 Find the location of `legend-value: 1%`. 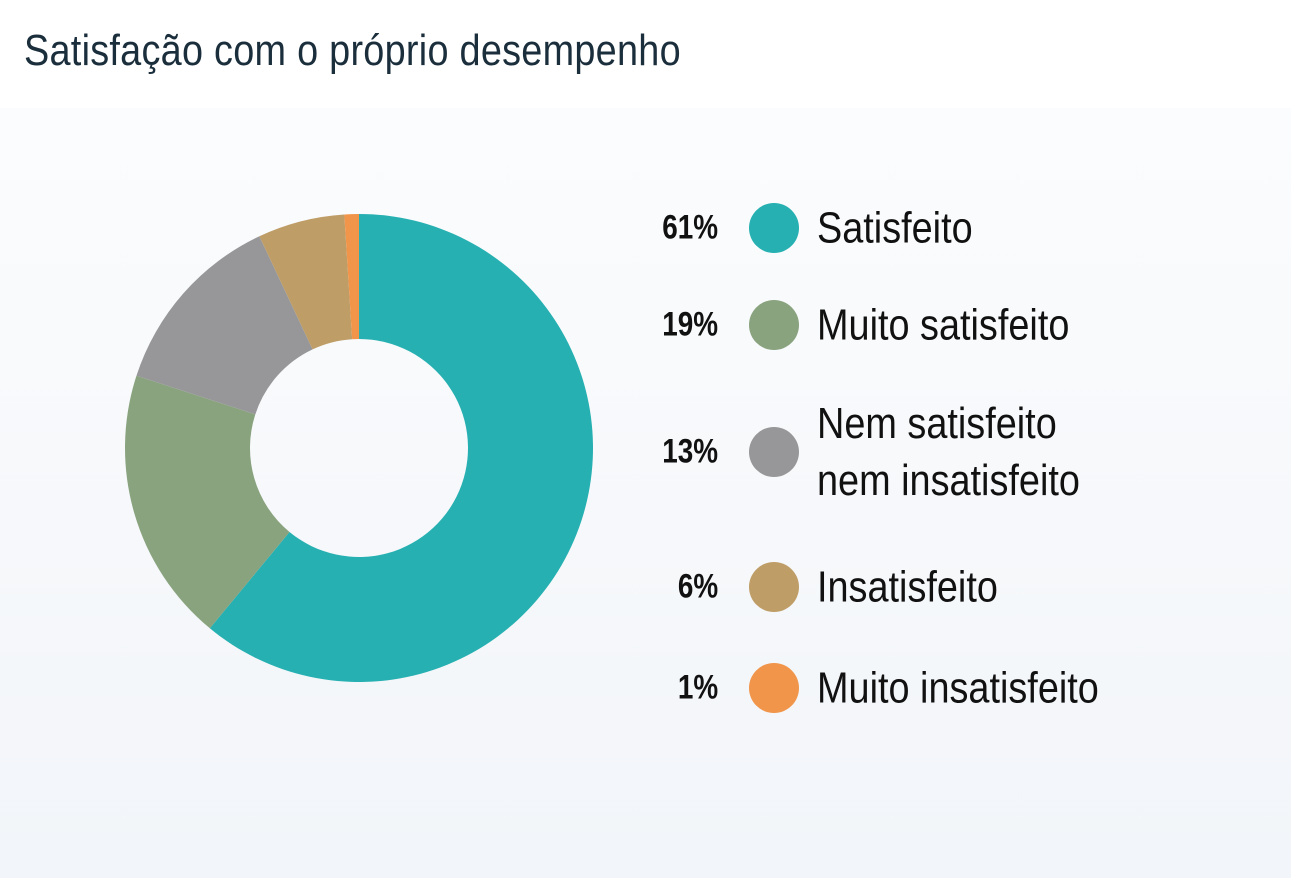

legend-value: 1% is located at coordinates (697, 687).